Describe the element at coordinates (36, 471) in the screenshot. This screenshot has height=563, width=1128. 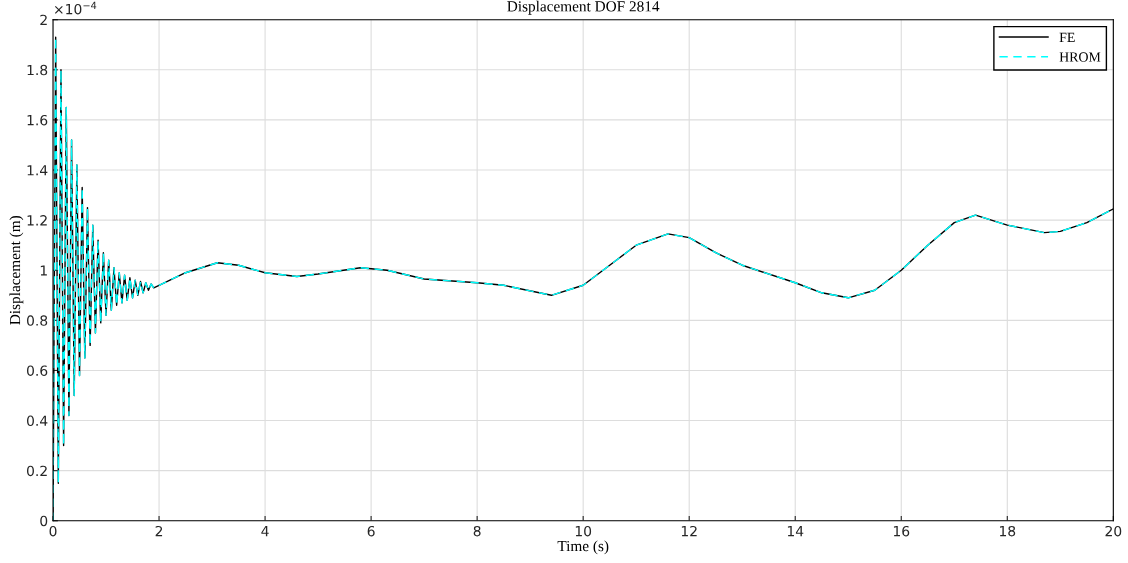
I see `y-tick-label: 0.2` at that location.